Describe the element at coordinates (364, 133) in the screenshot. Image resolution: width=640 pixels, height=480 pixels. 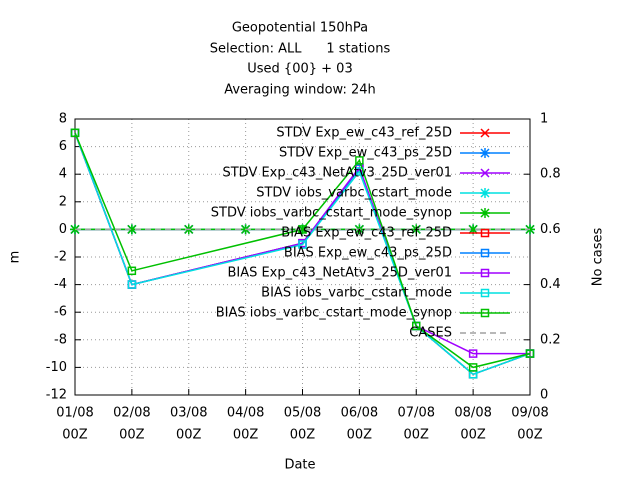
I see `legend-label: STDV Exp_ew_c43_ref_25D` at that location.